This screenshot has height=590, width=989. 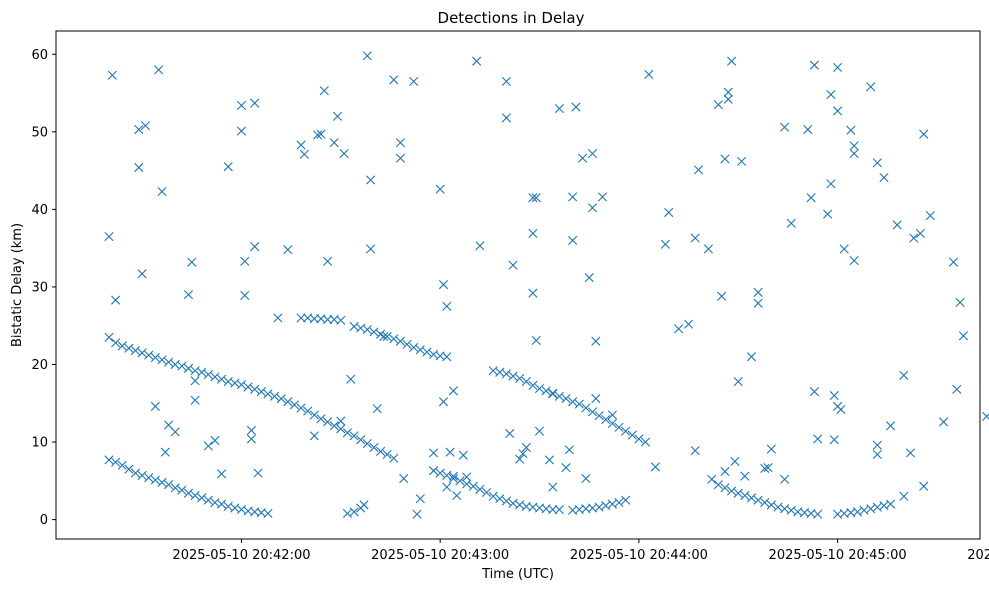 What do you see at coordinates (978, 555) in the screenshot?
I see `x-tick-label: 2025-05-10 20:46:00` at bounding box center [978, 555].